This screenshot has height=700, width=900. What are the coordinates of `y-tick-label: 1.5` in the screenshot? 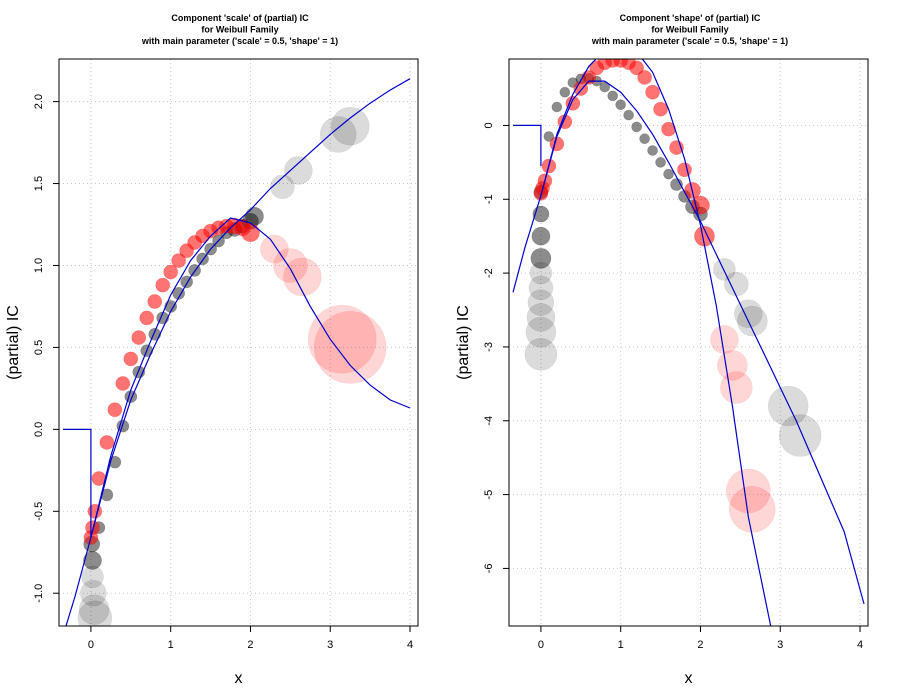 It's located at (39, 183).